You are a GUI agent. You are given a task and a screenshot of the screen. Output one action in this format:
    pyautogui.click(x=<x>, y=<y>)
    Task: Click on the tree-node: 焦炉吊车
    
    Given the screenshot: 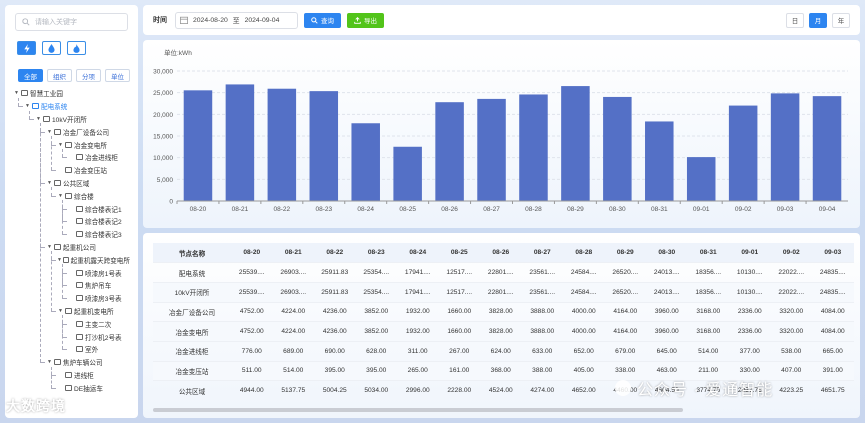 What is the action you would take?
    pyautogui.click(x=71, y=285)
    